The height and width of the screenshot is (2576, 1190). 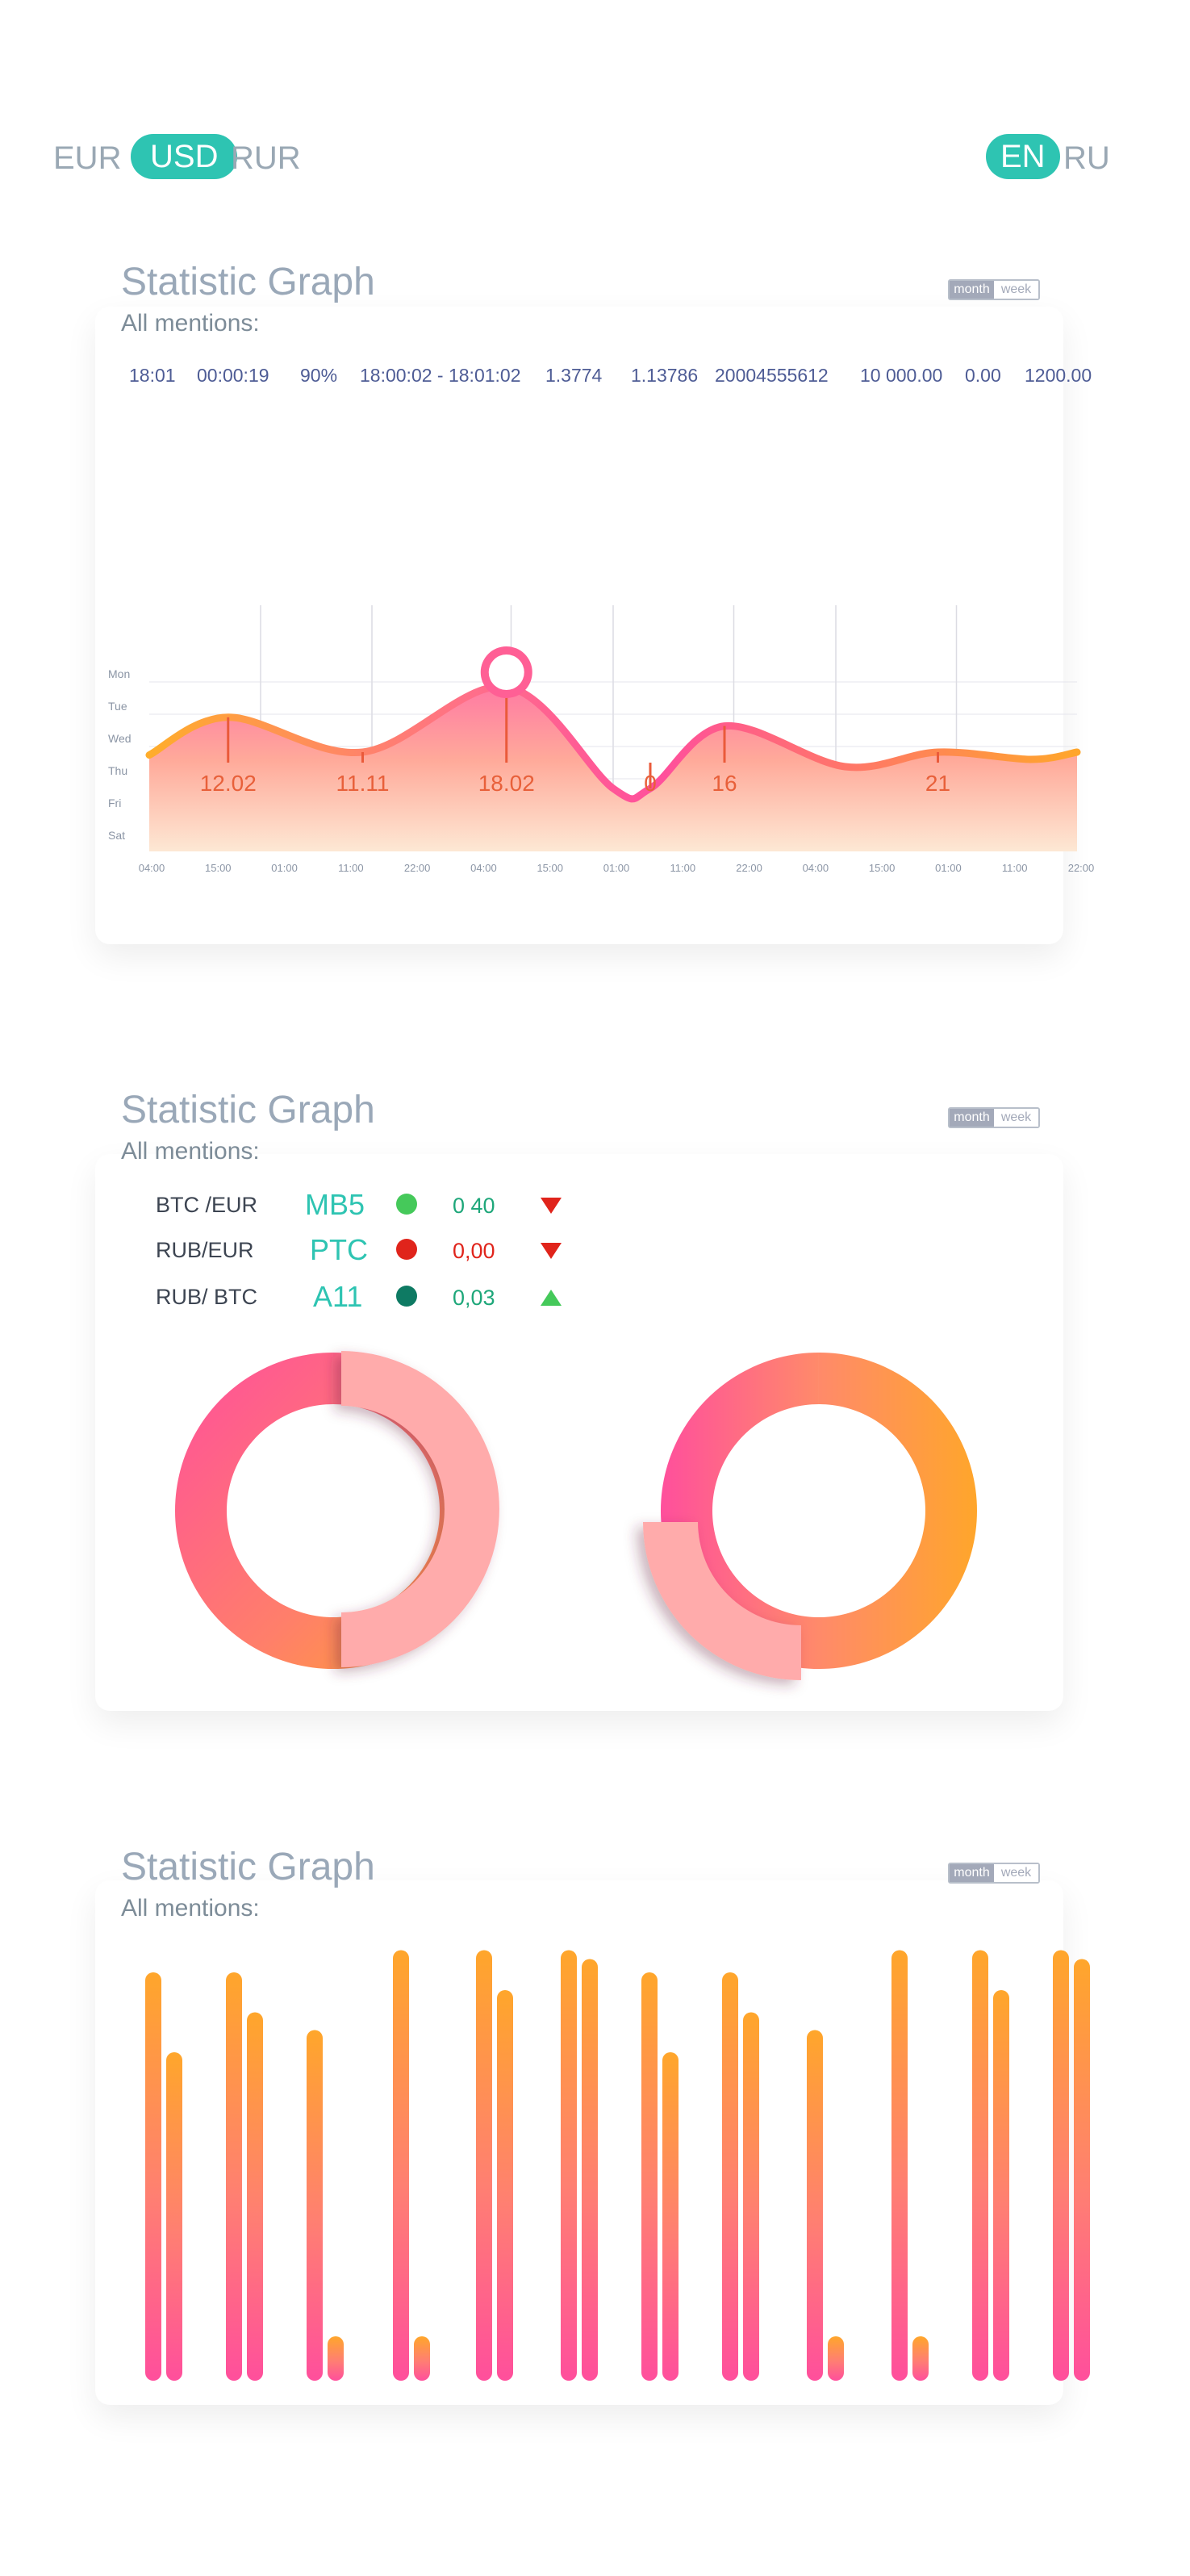 I want to click on card1-subtitle: All mentions:, so click(x=190, y=323).